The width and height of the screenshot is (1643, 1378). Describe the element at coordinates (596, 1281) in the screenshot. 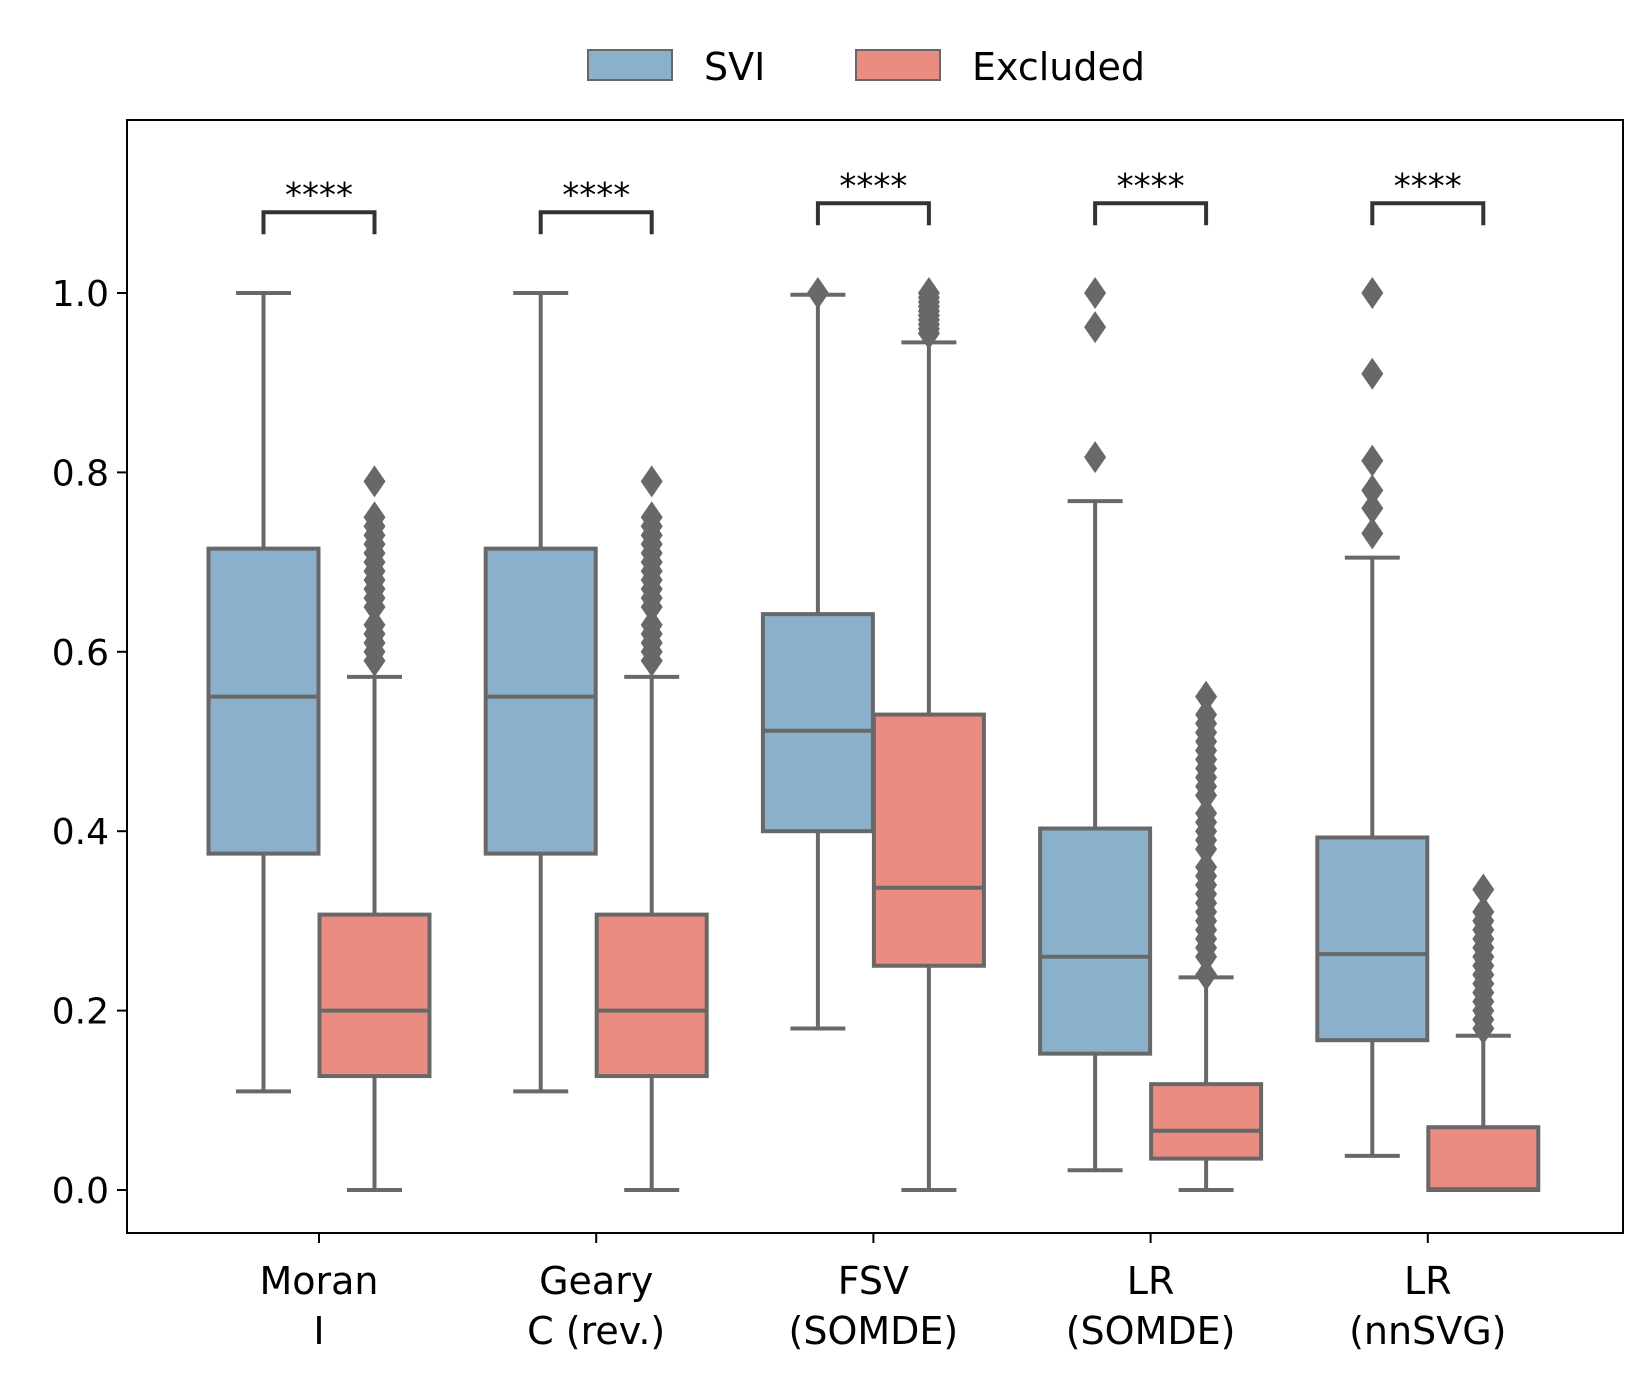

I see `x-tick-label: Geary` at that location.